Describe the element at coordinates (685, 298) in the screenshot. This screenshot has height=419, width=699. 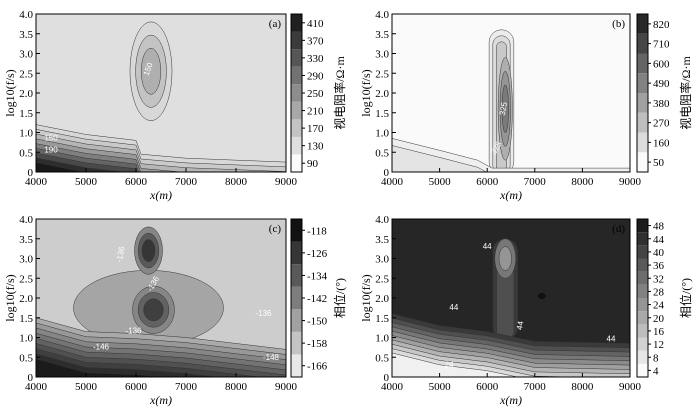
I see `colorbar-label-d: 相位/(°)` at that location.